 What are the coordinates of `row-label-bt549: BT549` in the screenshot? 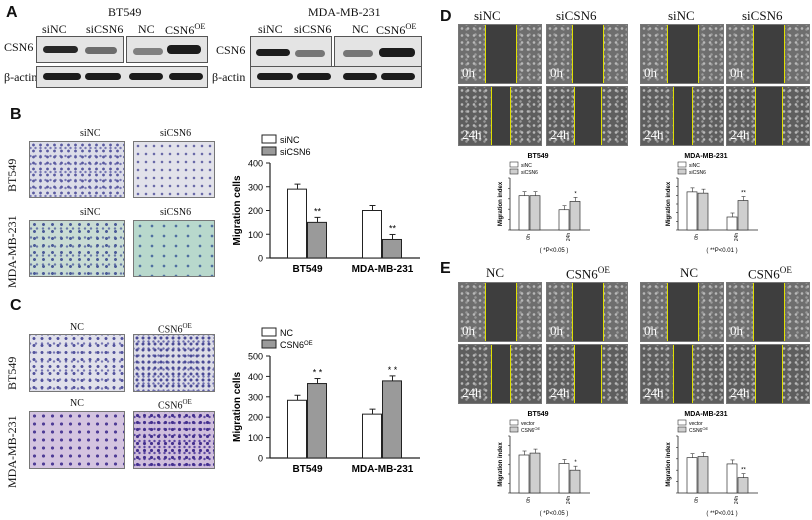 It's located at (12, 175).